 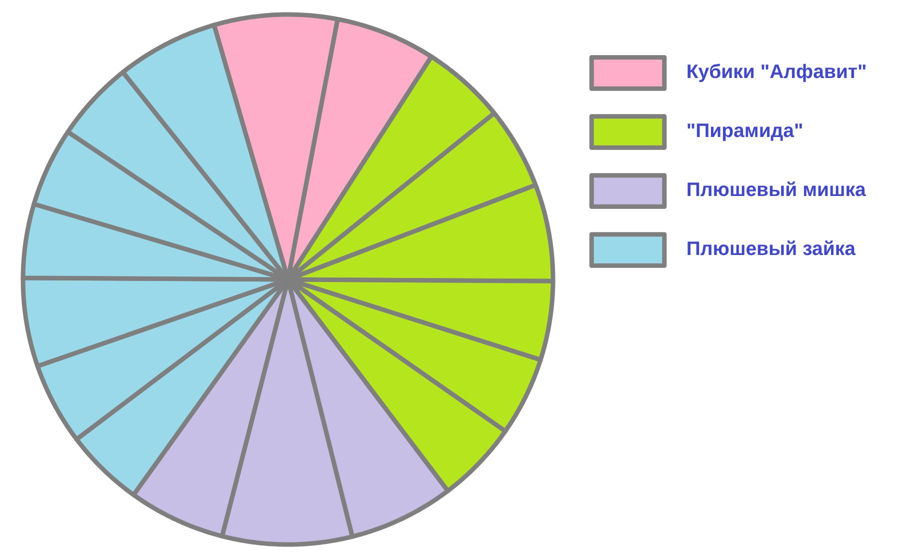 I want to click on legend-label: Плюшевый мишка, so click(x=776, y=190).